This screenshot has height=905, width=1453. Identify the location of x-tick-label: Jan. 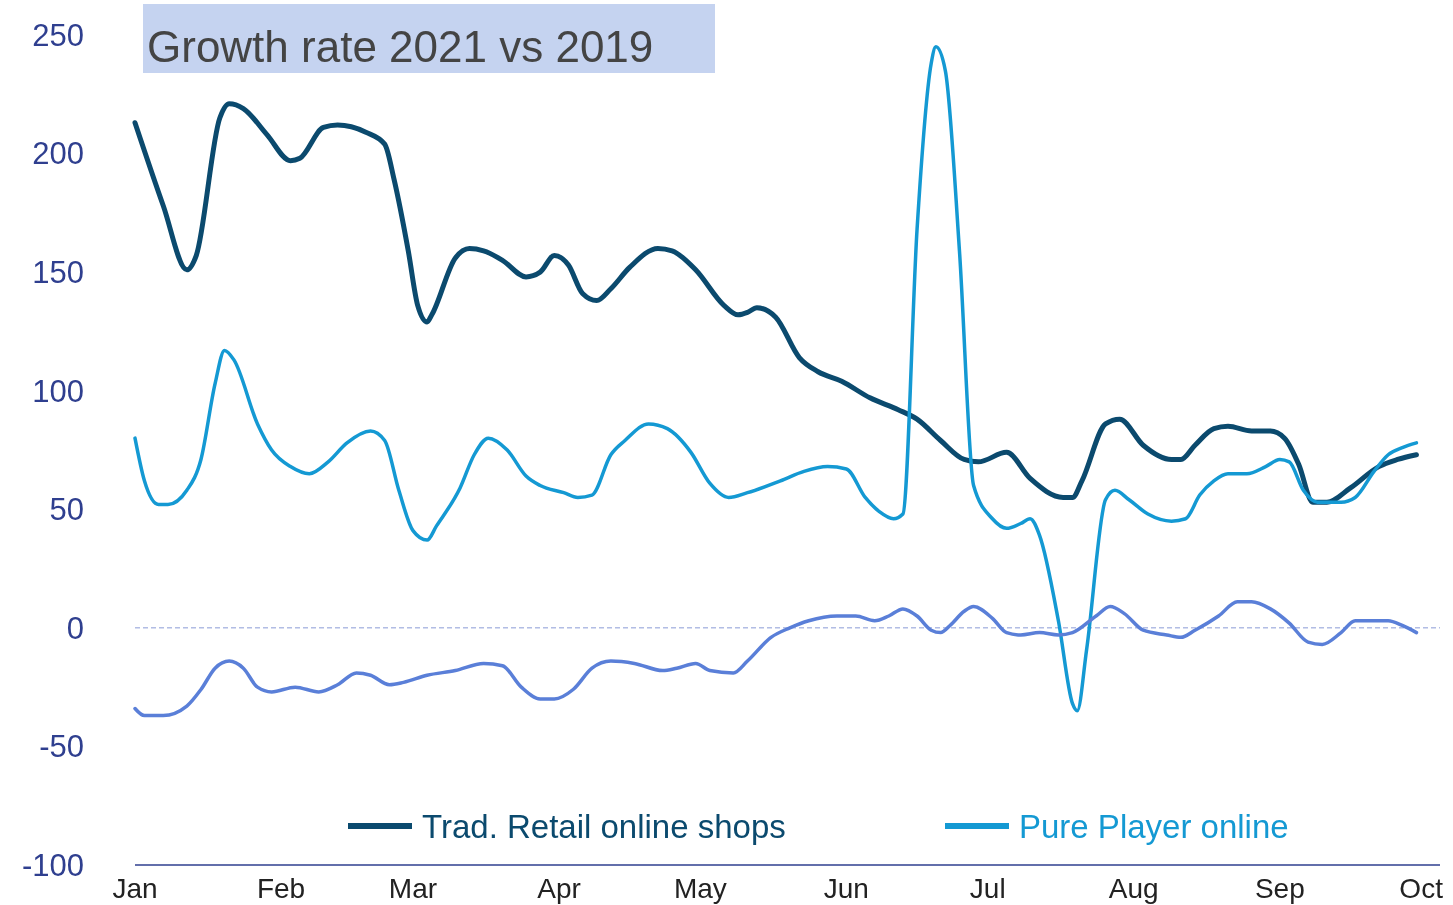
(135, 888).